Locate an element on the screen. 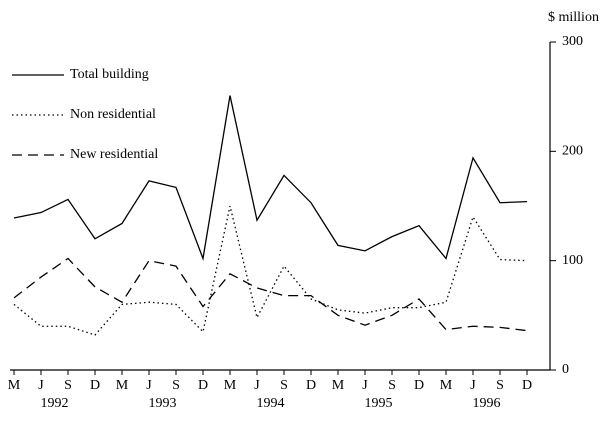 The width and height of the screenshot is (613, 421). year-label: 1996 is located at coordinates (487, 403).